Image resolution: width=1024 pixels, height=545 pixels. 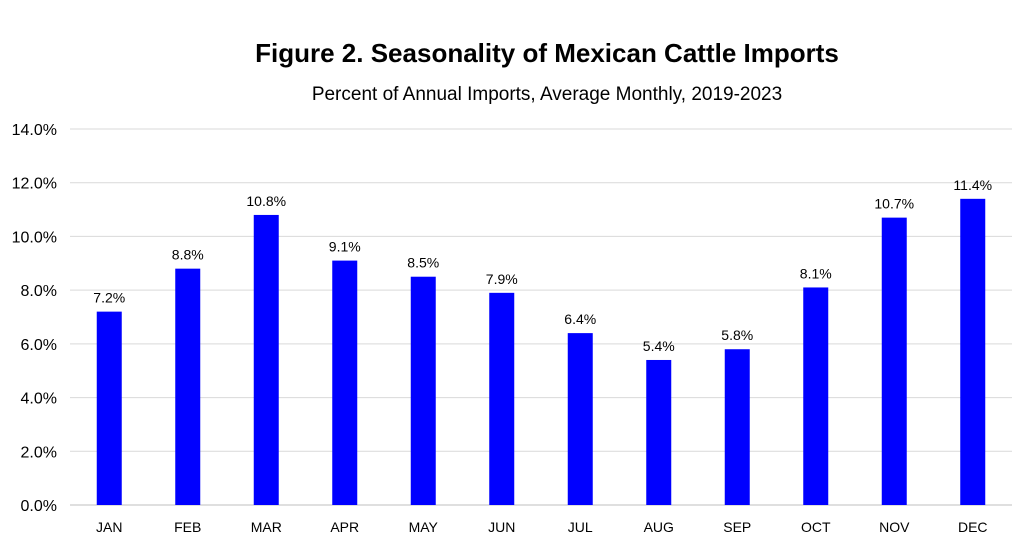 I want to click on y-tick-label: 10.0%, so click(x=34, y=237).